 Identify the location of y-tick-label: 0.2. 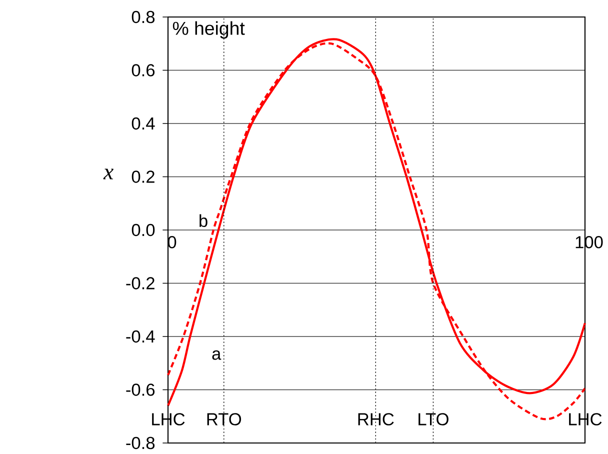
(143, 176).